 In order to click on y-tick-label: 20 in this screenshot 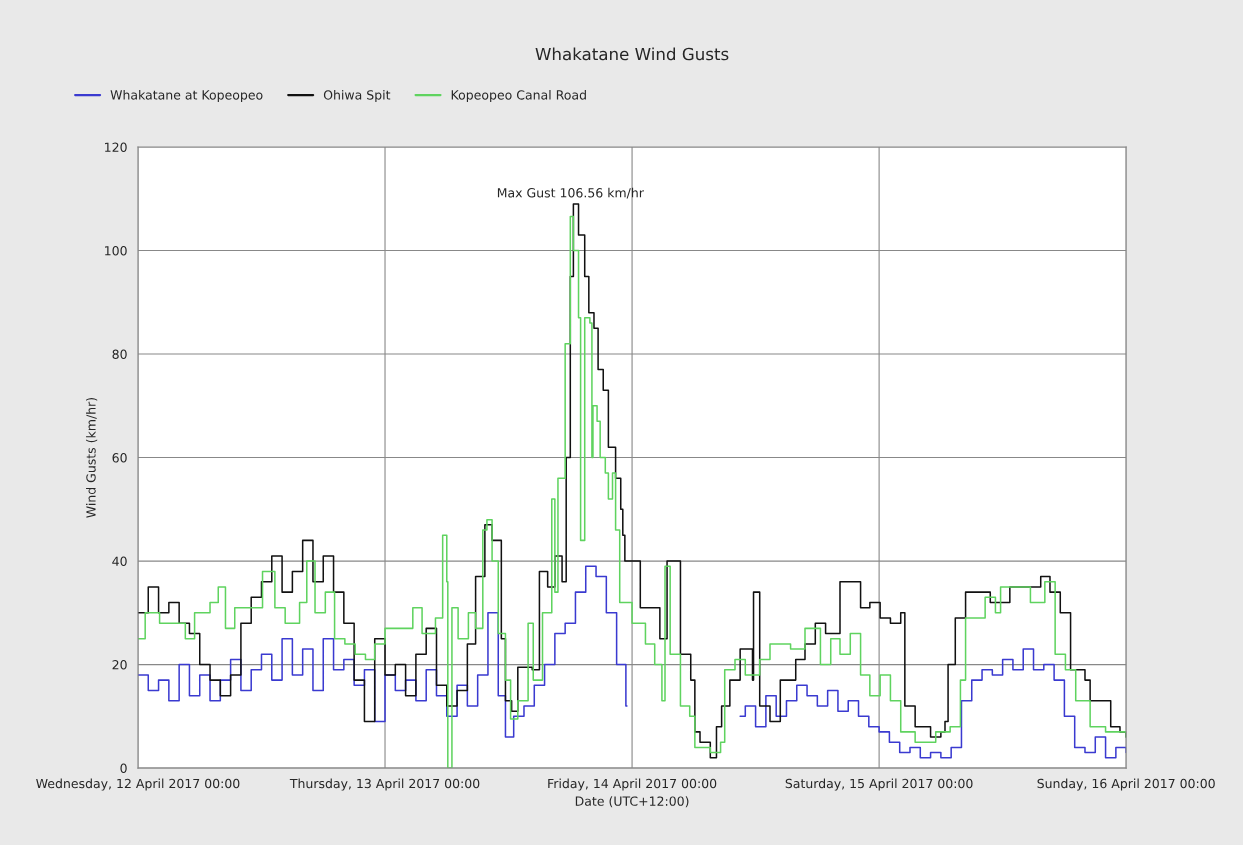, I will do `click(119, 665)`.